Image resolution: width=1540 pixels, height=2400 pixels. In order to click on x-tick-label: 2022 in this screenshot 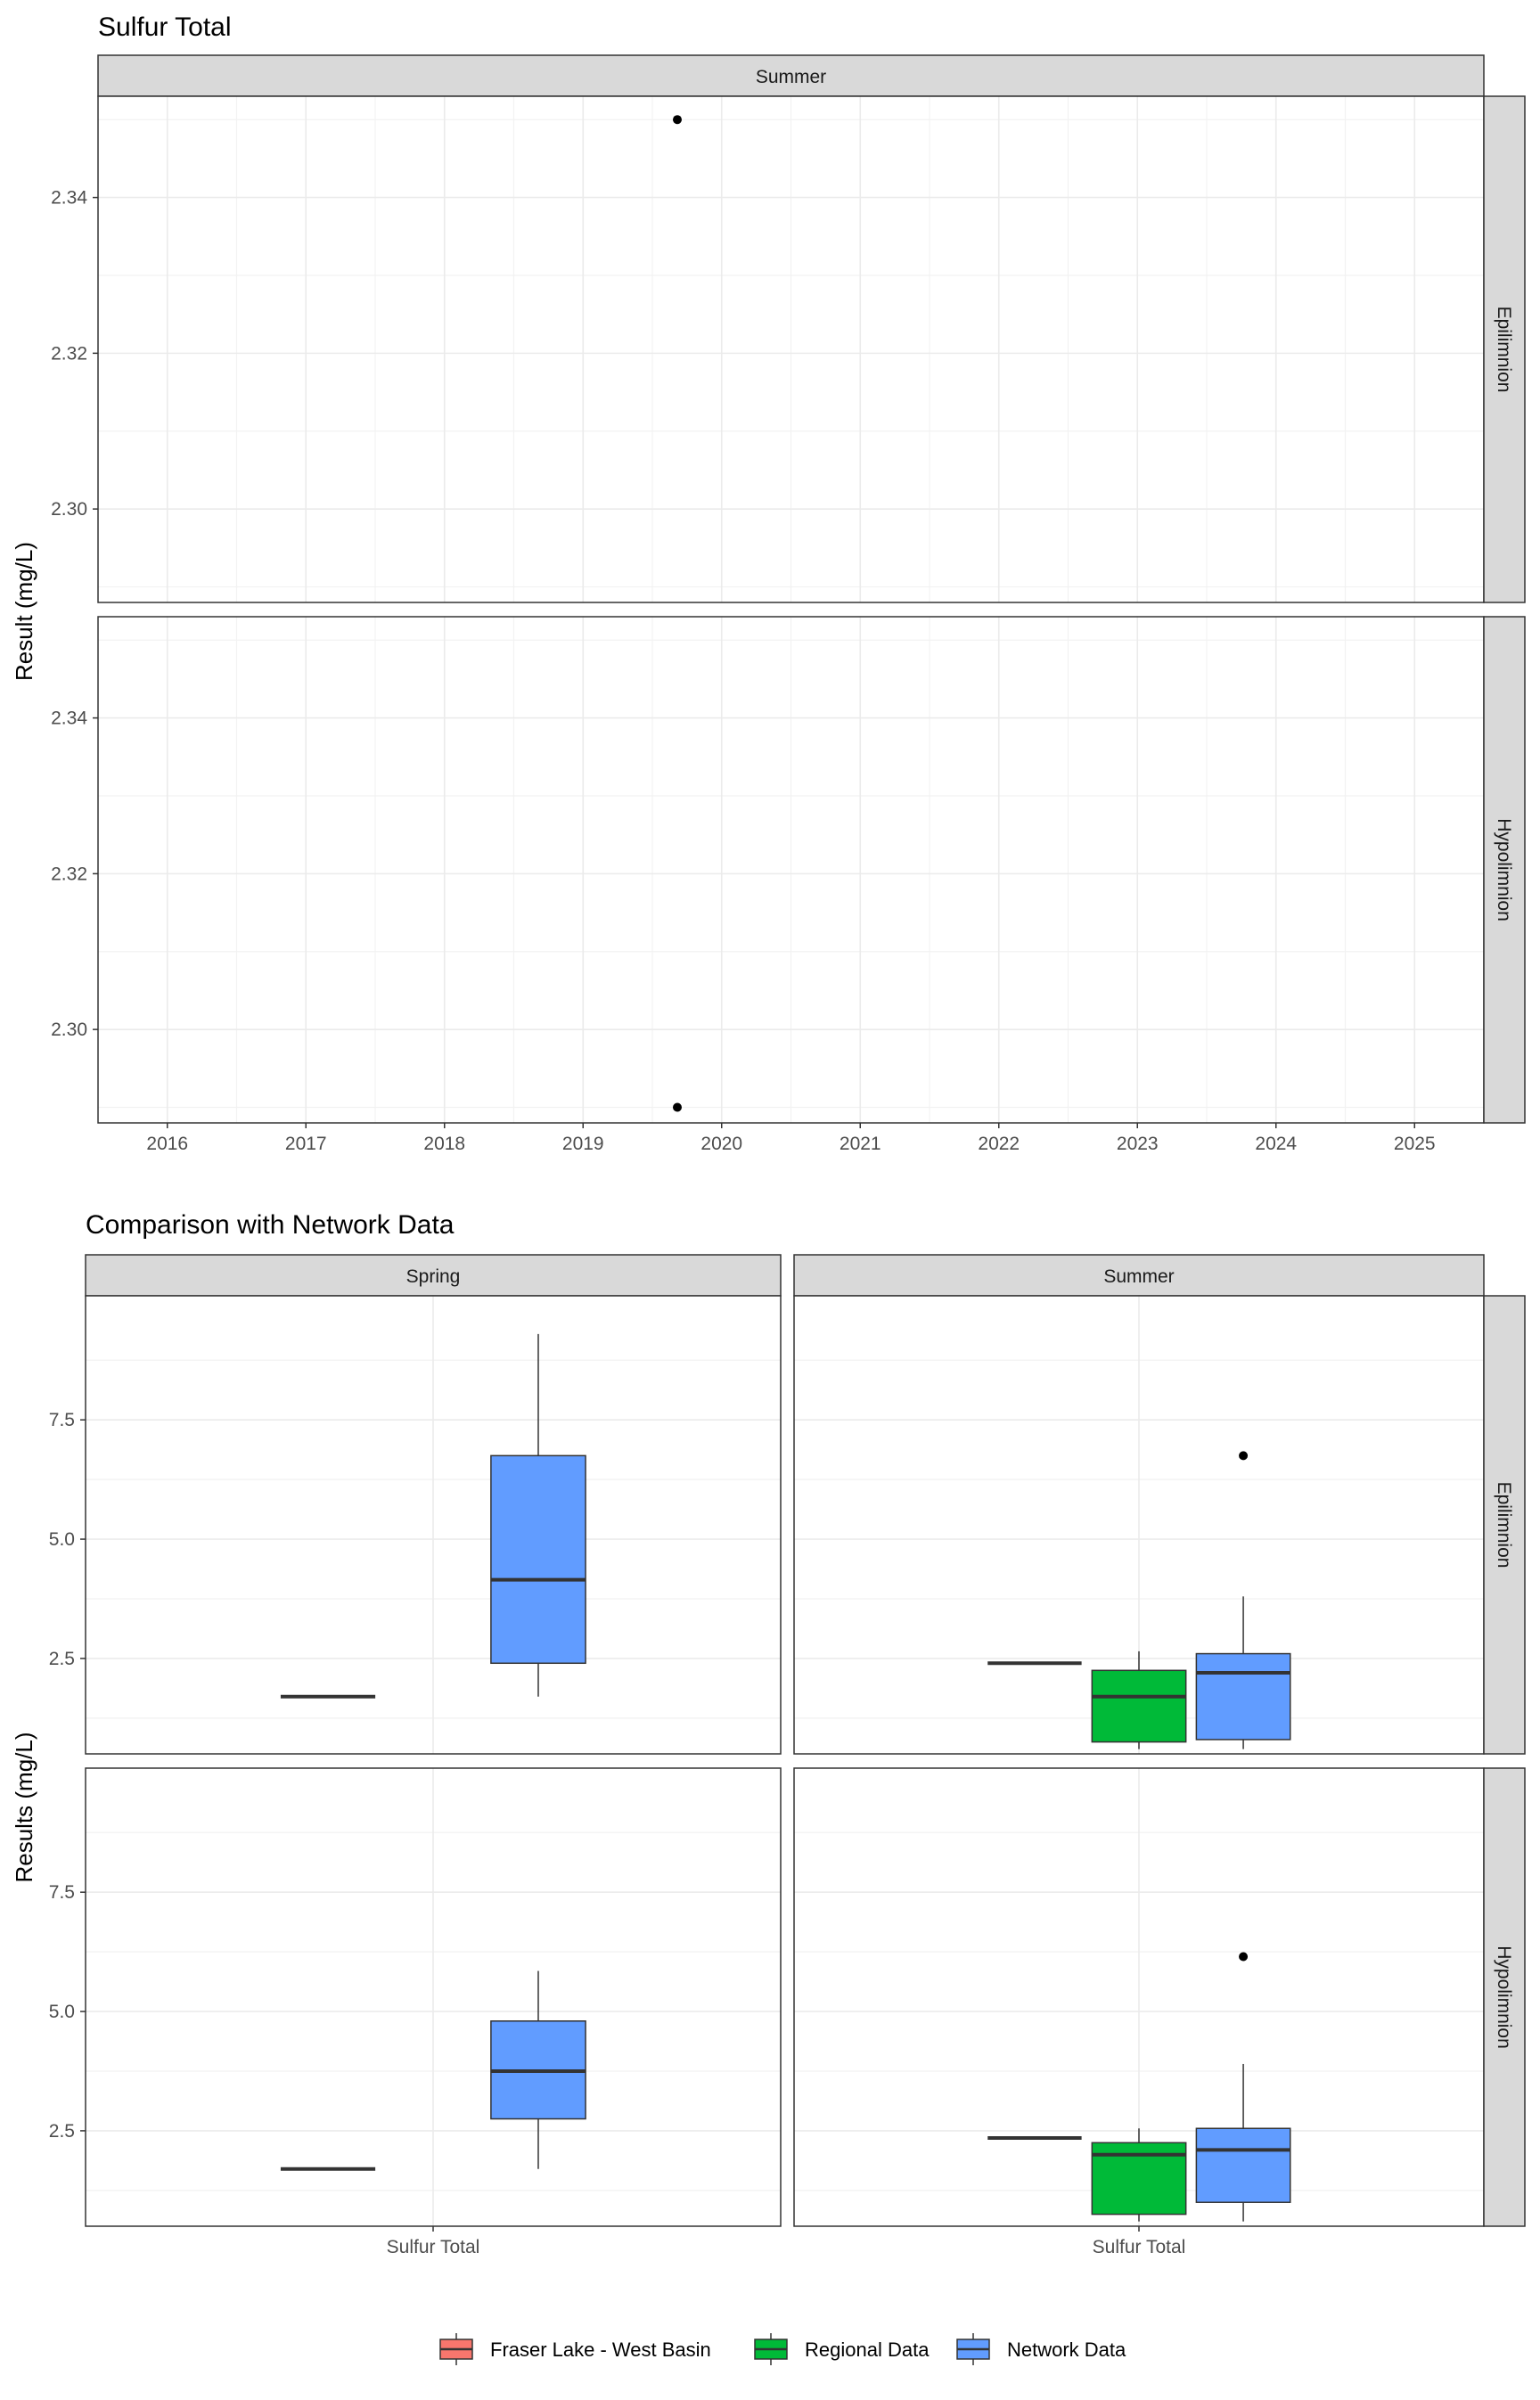, I will do `click(999, 1144)`.